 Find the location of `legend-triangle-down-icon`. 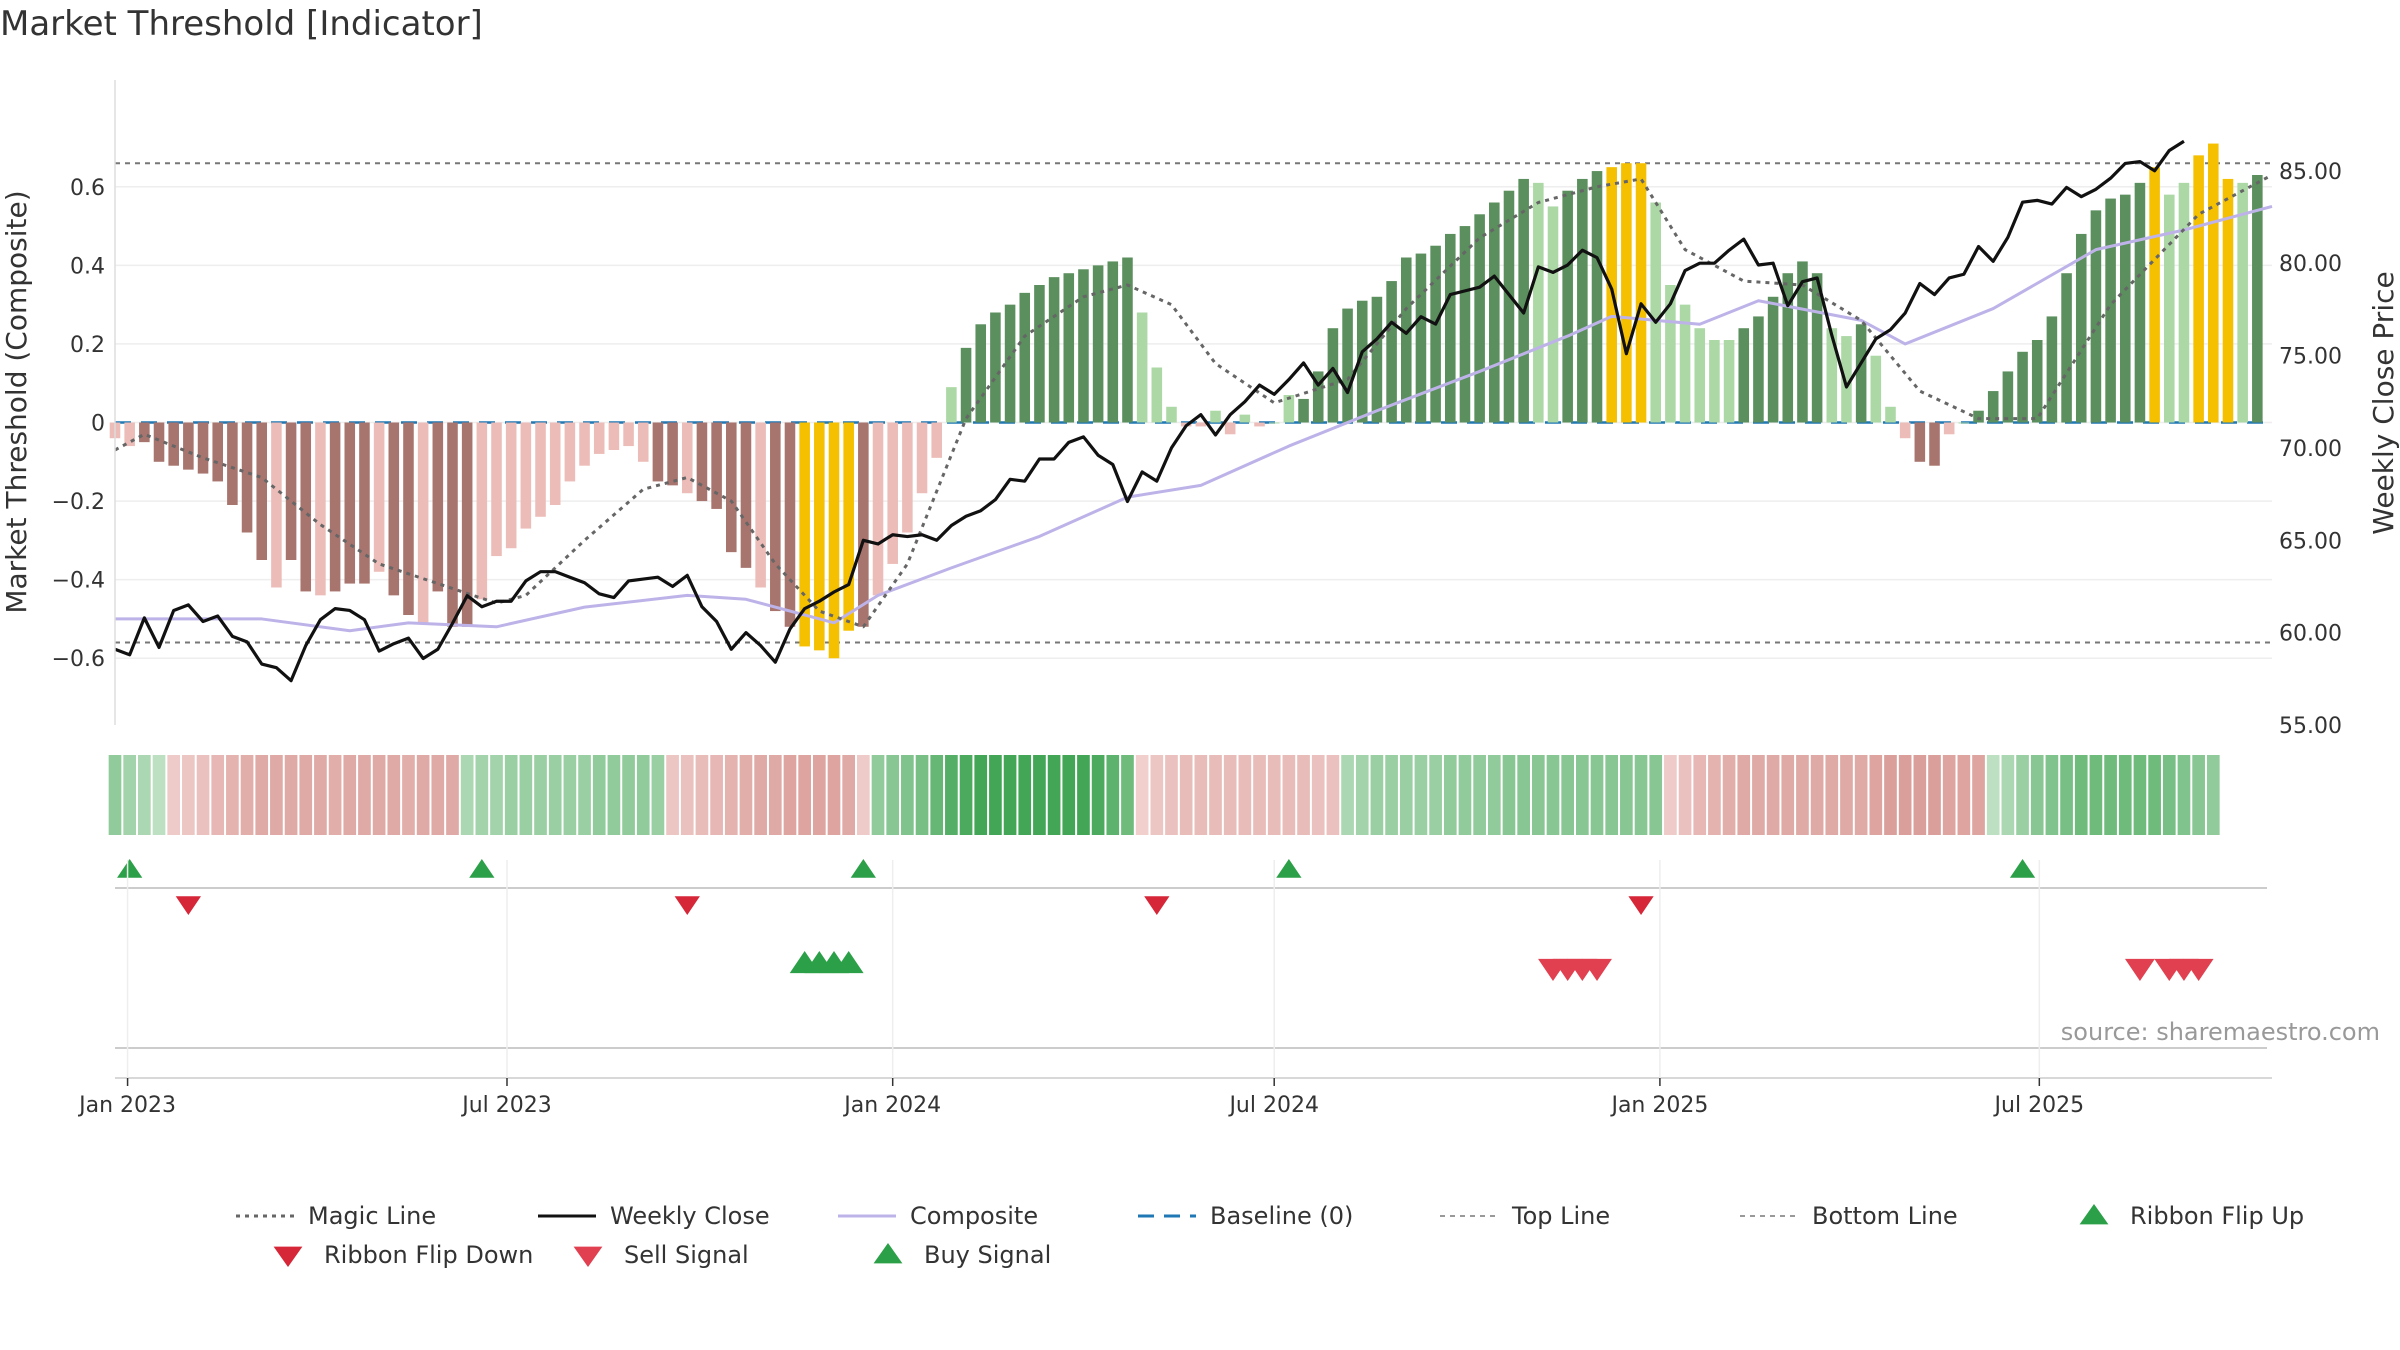

legend-triangle-down-icon is located at coordinates (288, 1256).